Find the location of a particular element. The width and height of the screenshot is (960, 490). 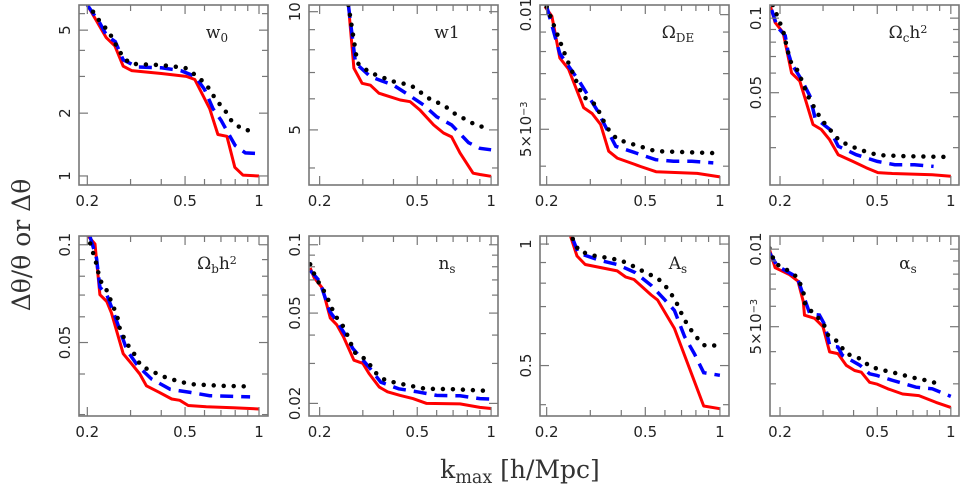

subscript: max is located at coordinates (473, 478).